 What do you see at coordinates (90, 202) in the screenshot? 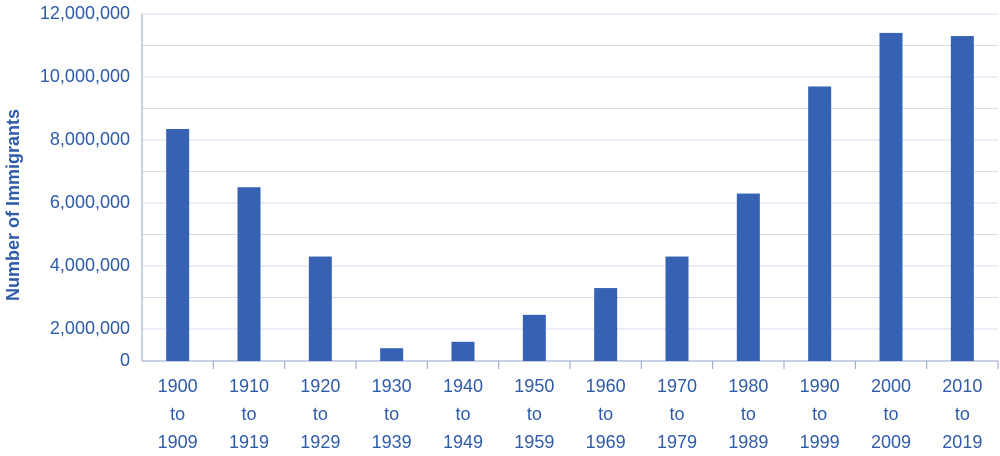
I see `y-tick-label: 6,000,000` at bounding box center [90, 202].